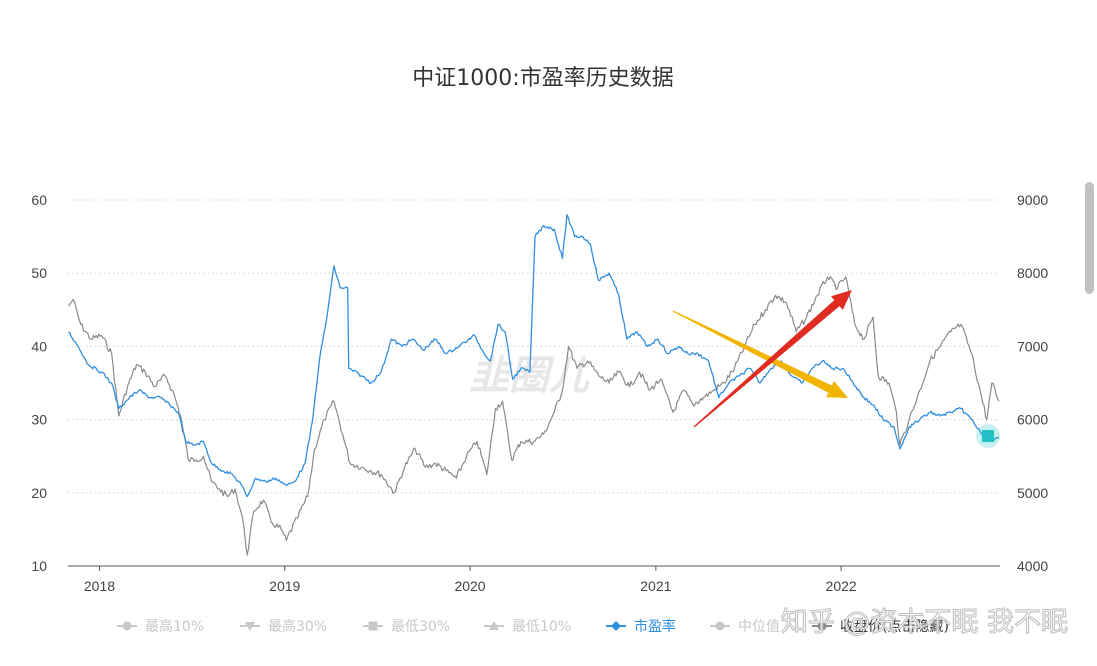 The width and height of the screenshot is (1097, 666). I want to click on yellow-arrow, so click(760, 354).